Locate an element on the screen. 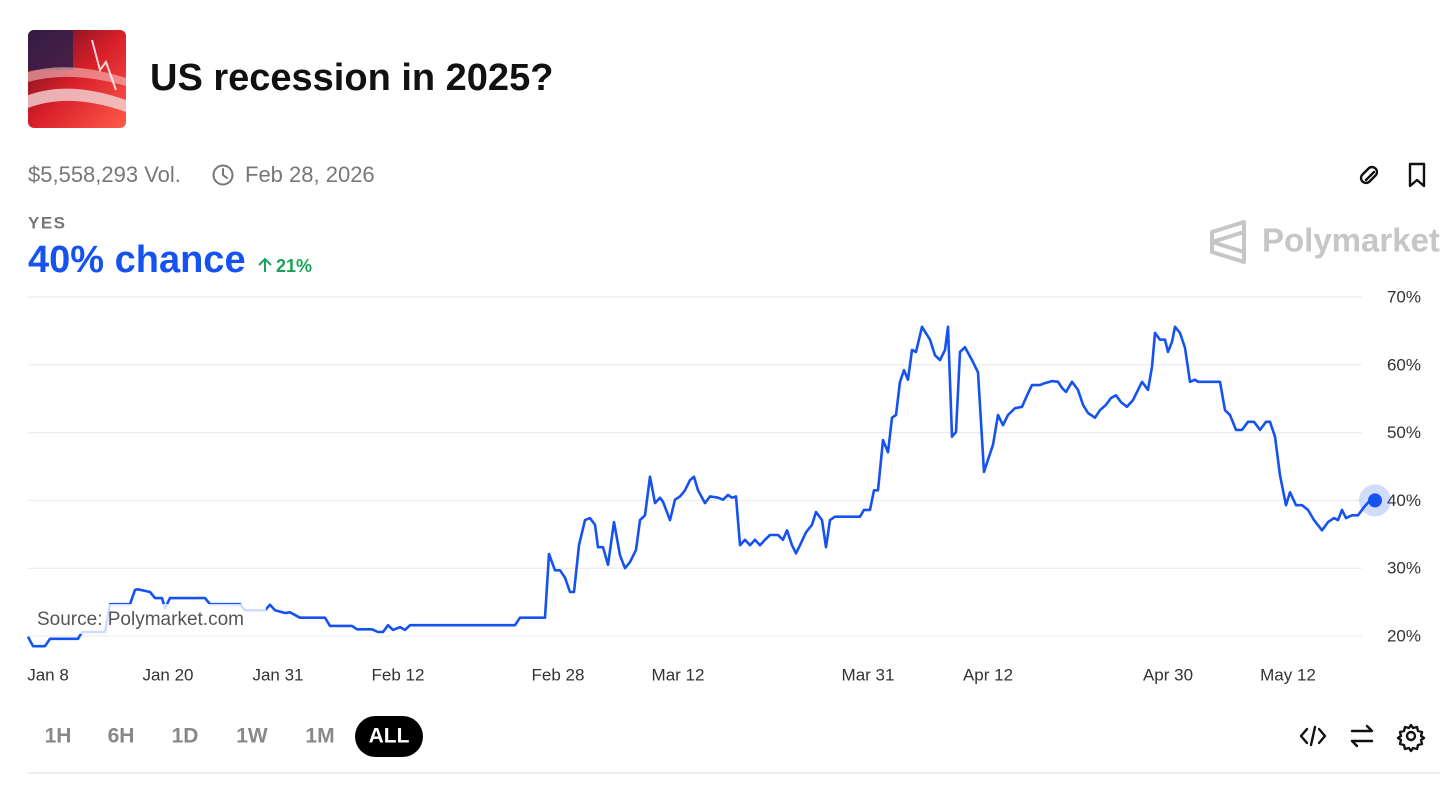 The image size is (1456, 810). brand-logo: Polymarket is located at coordinates (1325, 242).